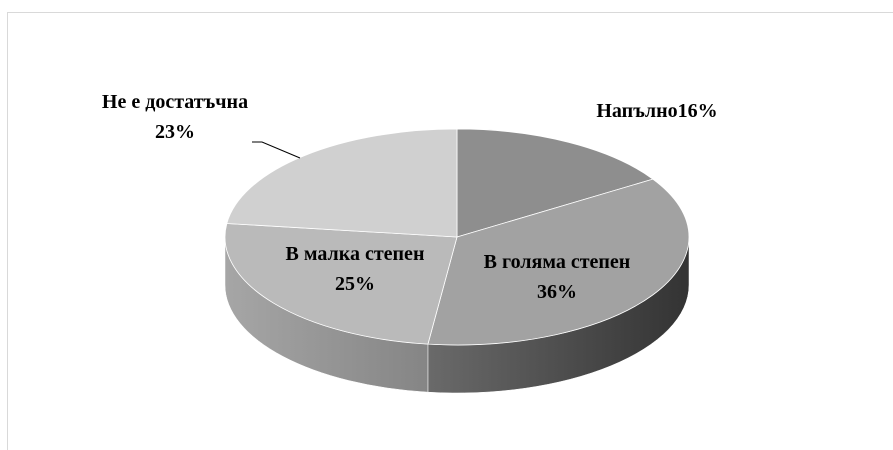 This screenshot has height=450, width=893. I want to click on data-label: Напълно16%, so click(656, 111).